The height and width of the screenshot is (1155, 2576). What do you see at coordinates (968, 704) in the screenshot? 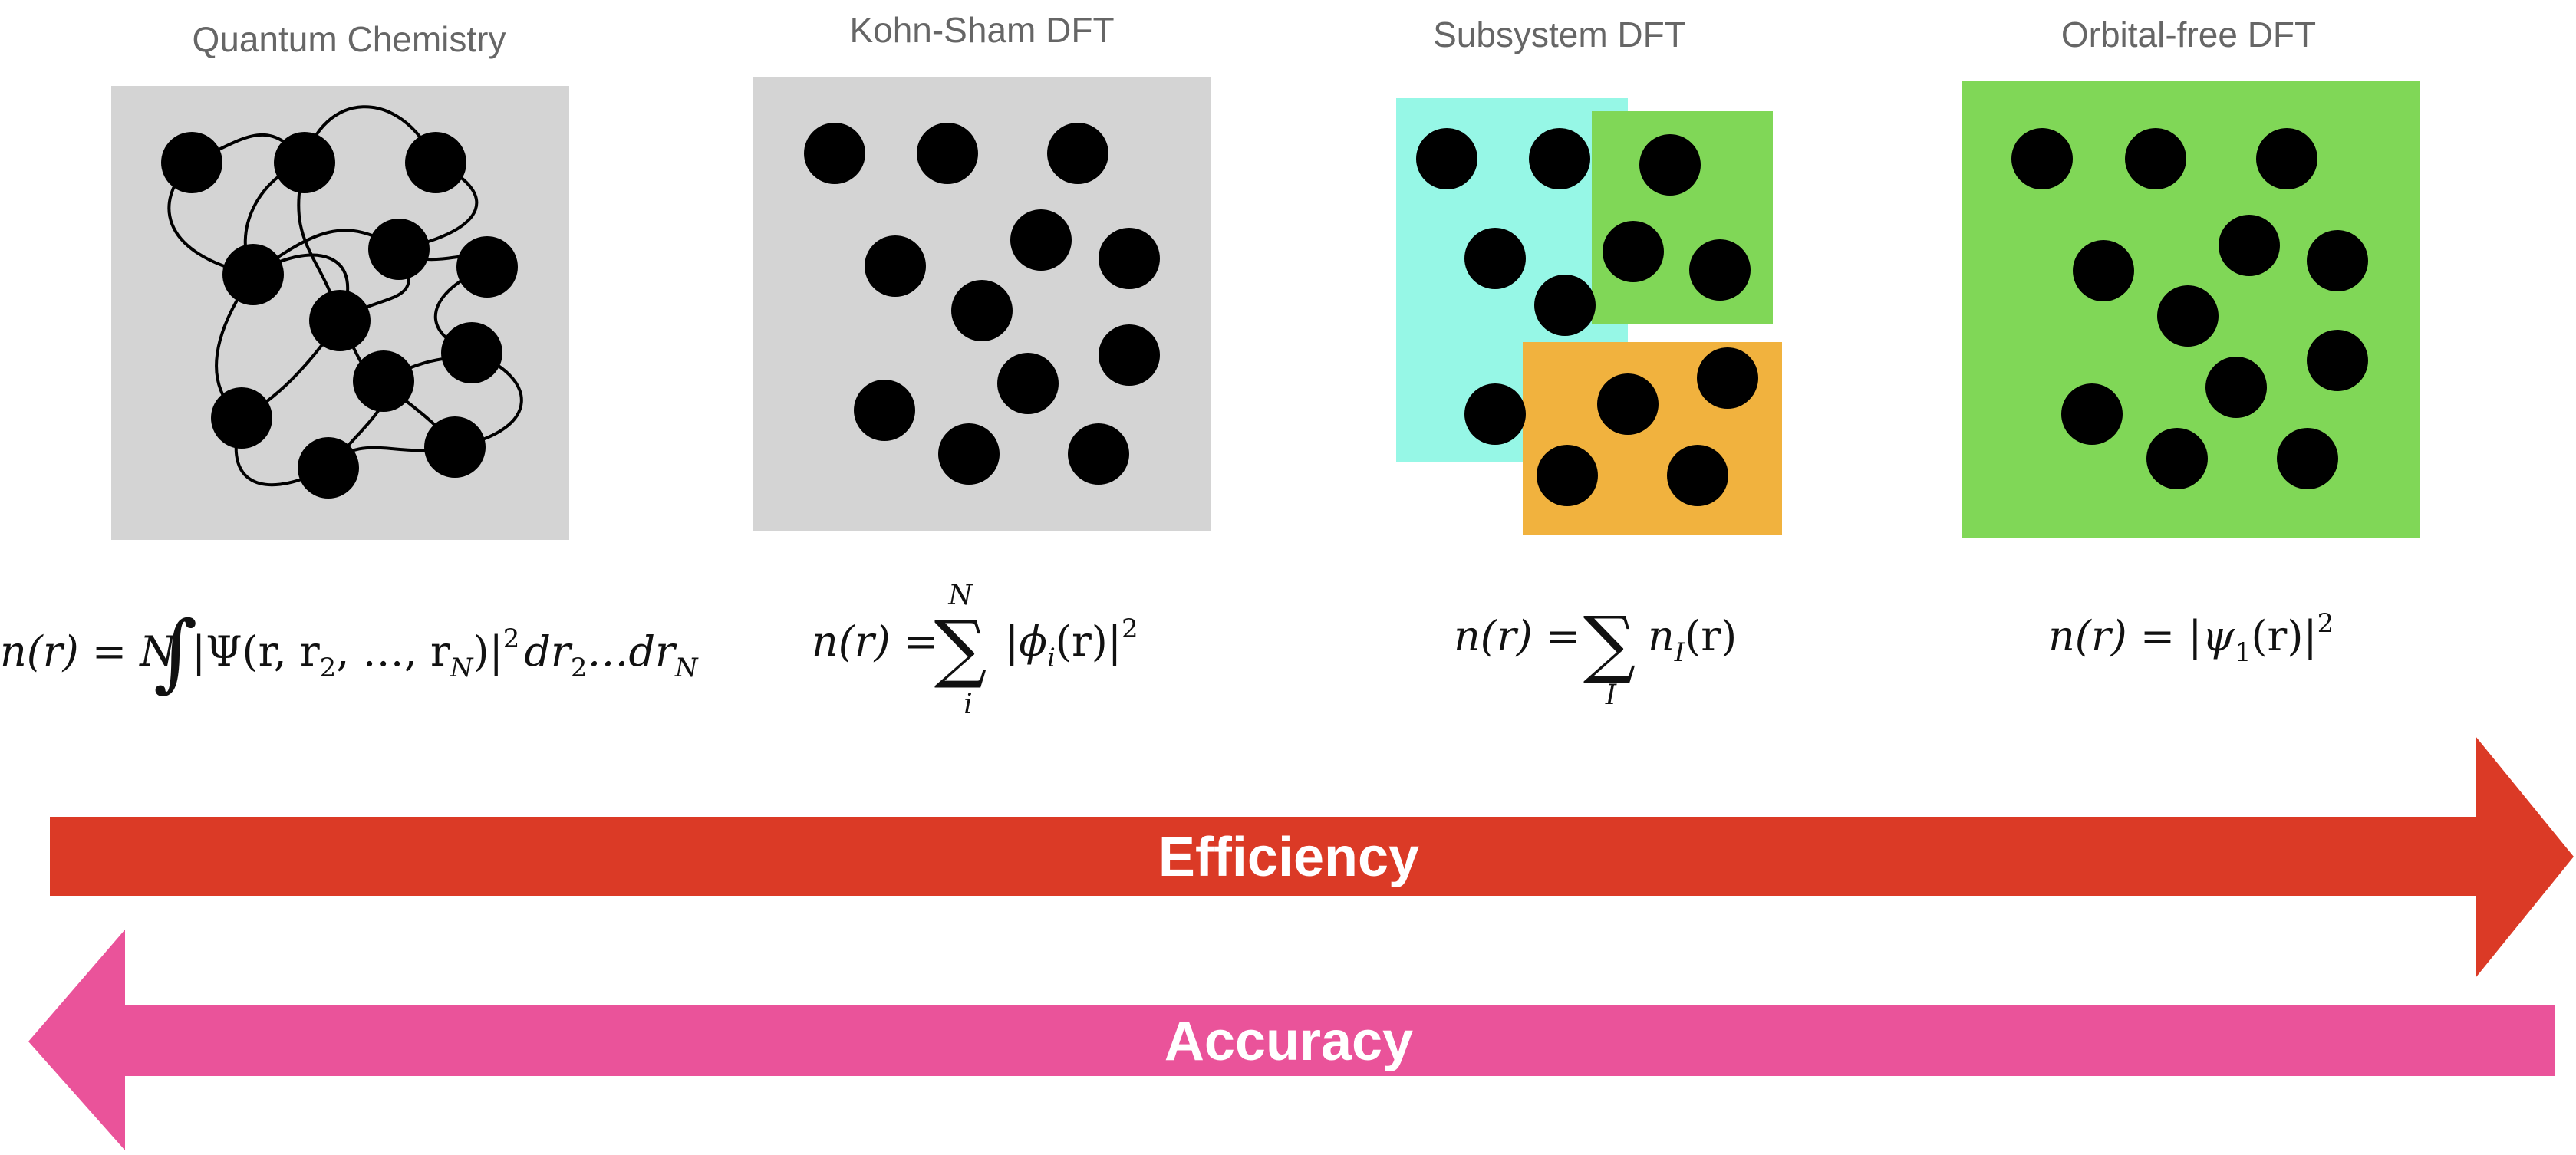
I see `ks-sum-lower: i` at bounding box center [968, 704].